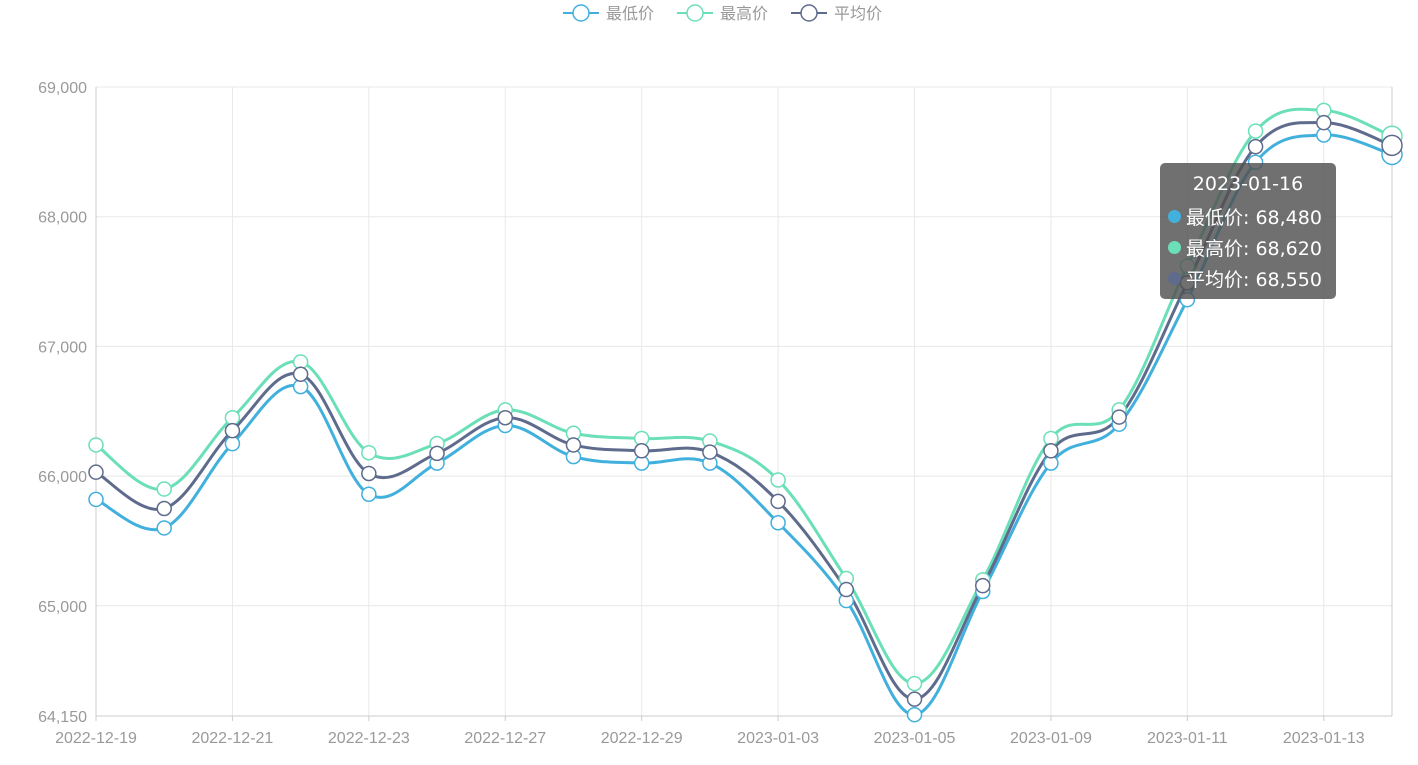  I want to click on x-tick-label: 2022-12-19, so click(96, 738).